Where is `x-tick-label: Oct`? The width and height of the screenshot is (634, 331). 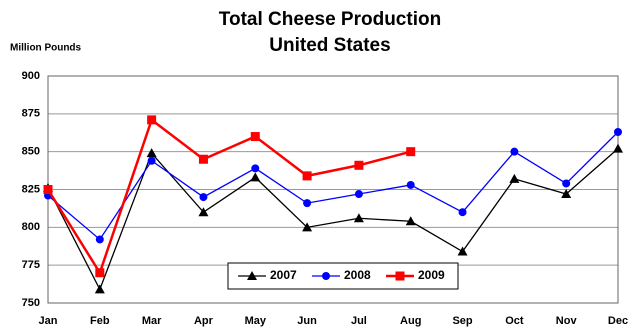 x-tick-label: Oct is located at coordinates (514, 321).